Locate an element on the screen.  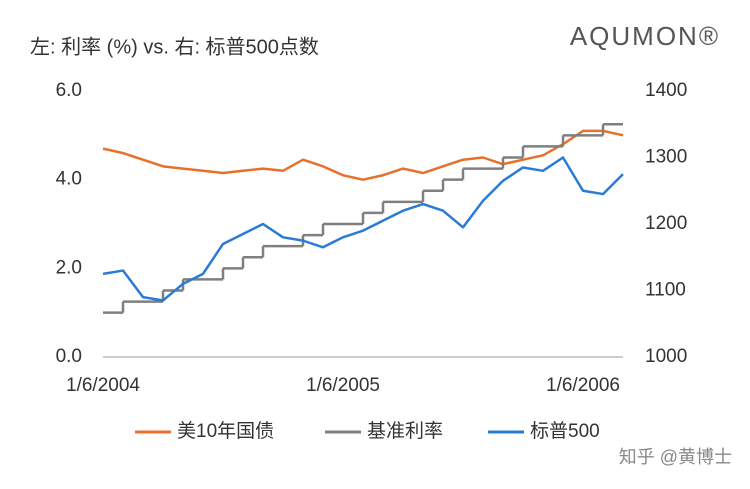
y-tick-label: 4.0 is located at coordinates (69, 179).